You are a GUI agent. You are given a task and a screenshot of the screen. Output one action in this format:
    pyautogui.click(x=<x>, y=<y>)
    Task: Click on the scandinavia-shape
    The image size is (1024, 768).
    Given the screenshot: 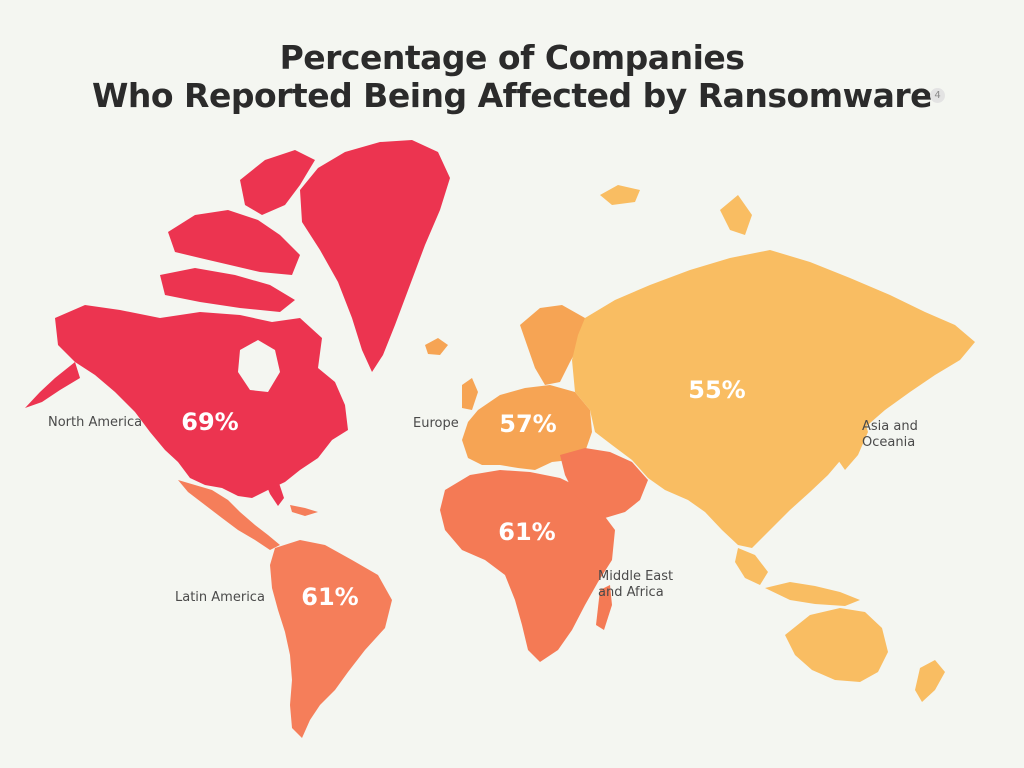 What is the action you would take?
    pyautogui.click(x=552, y=345)
    